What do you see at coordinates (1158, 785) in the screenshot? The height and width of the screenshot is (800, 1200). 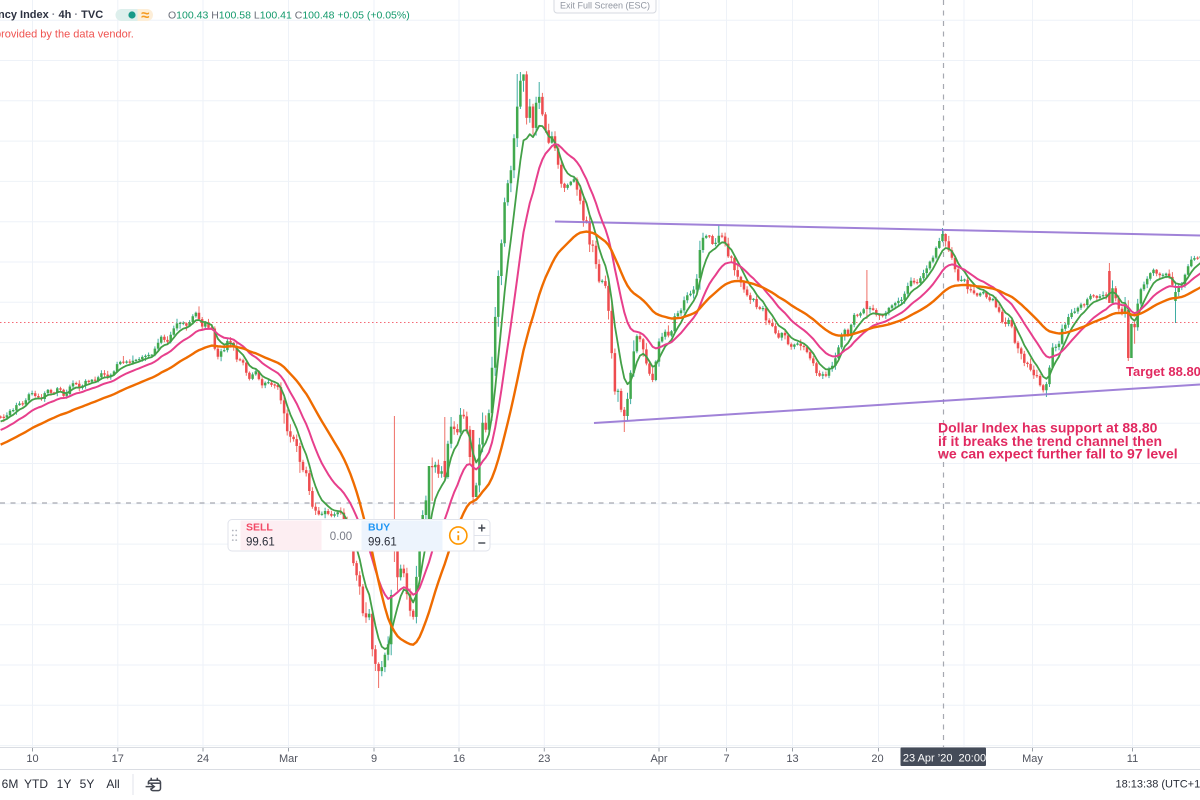 I see `svg-text: 18:13:38 (UTC+1)` at bounding box center [1158, 785].